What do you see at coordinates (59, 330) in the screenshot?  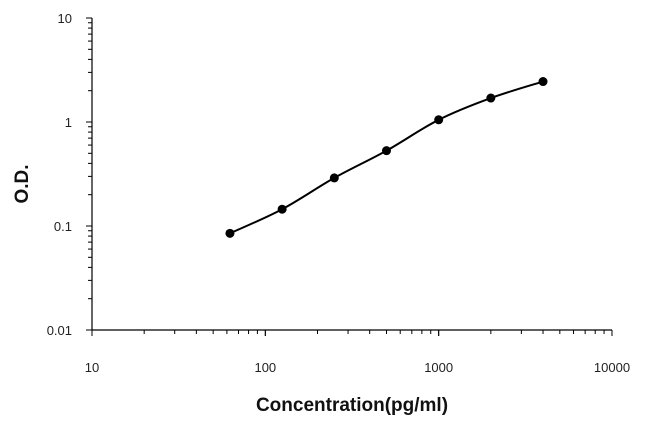 I see `y-tick-label: 0.01` at bounding box center [59, 330].